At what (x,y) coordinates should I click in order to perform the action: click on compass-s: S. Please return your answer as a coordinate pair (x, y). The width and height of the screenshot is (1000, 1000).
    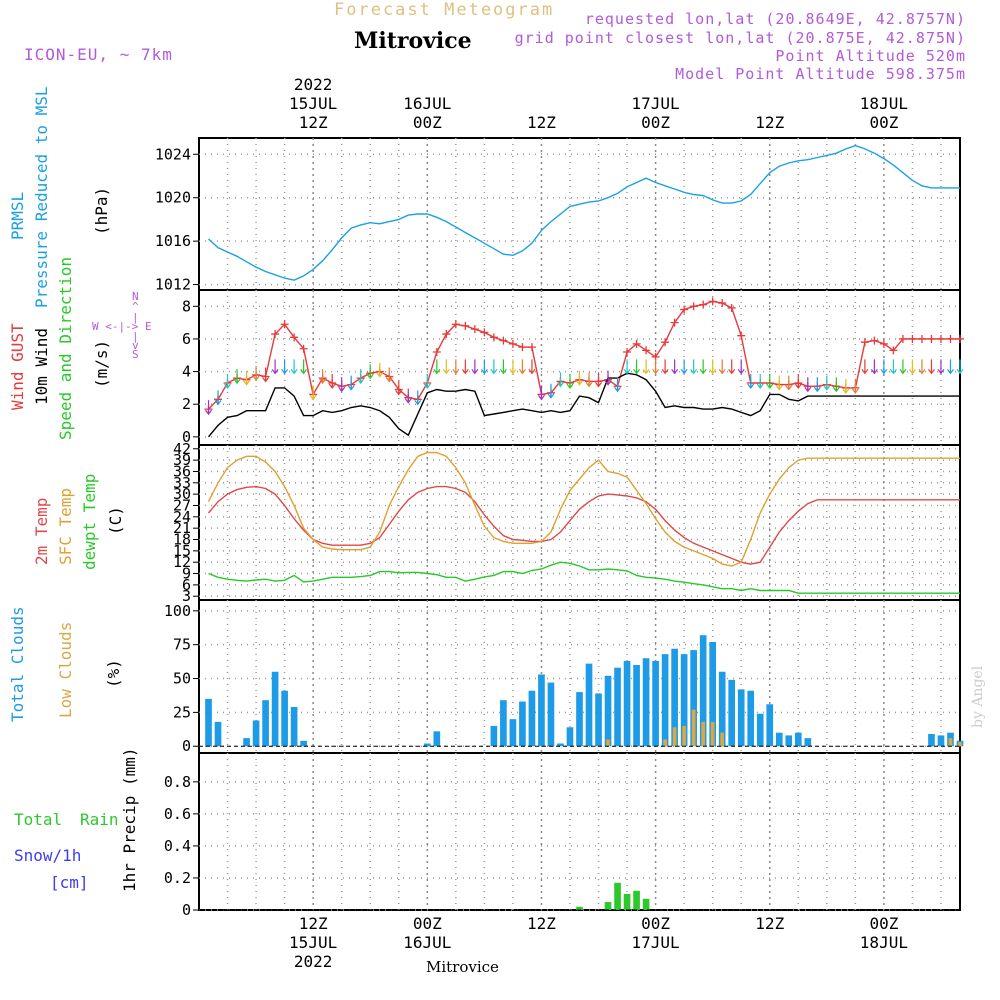
    Looking at the image, I should click on (135, 354).